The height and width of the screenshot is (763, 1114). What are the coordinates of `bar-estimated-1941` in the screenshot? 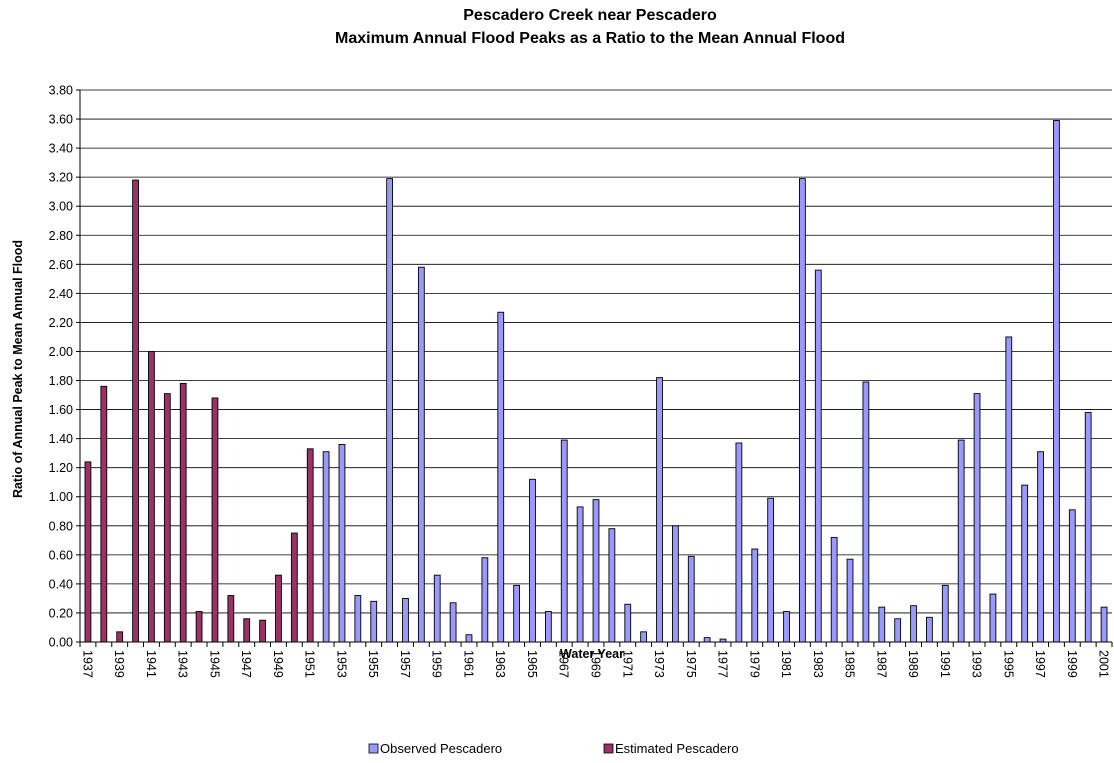 It's located at (151, 497).